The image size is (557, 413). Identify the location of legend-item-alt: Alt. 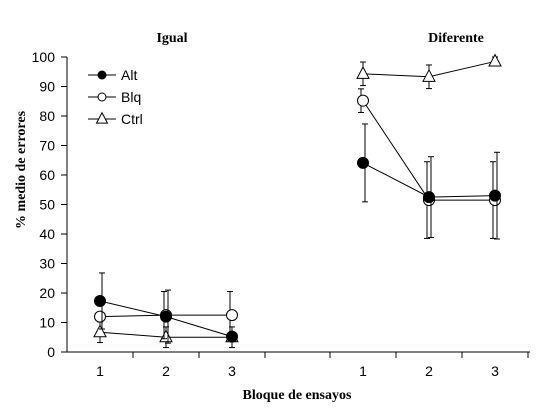
(112, 75).